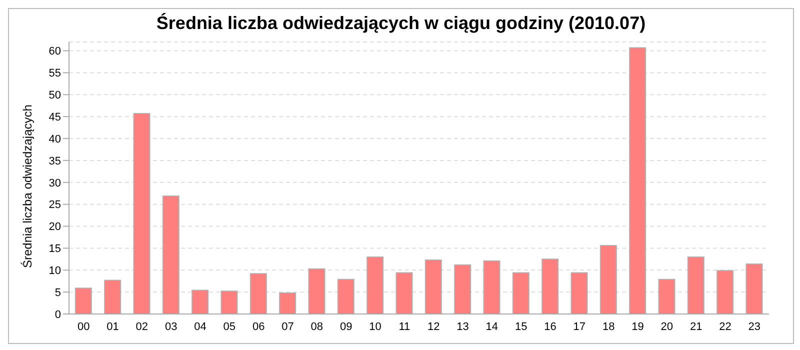 The image size is (800, 350). Describe the element at coordinates (54, 183) in the screenshot. I see `y-tick-label: 30` at that location.